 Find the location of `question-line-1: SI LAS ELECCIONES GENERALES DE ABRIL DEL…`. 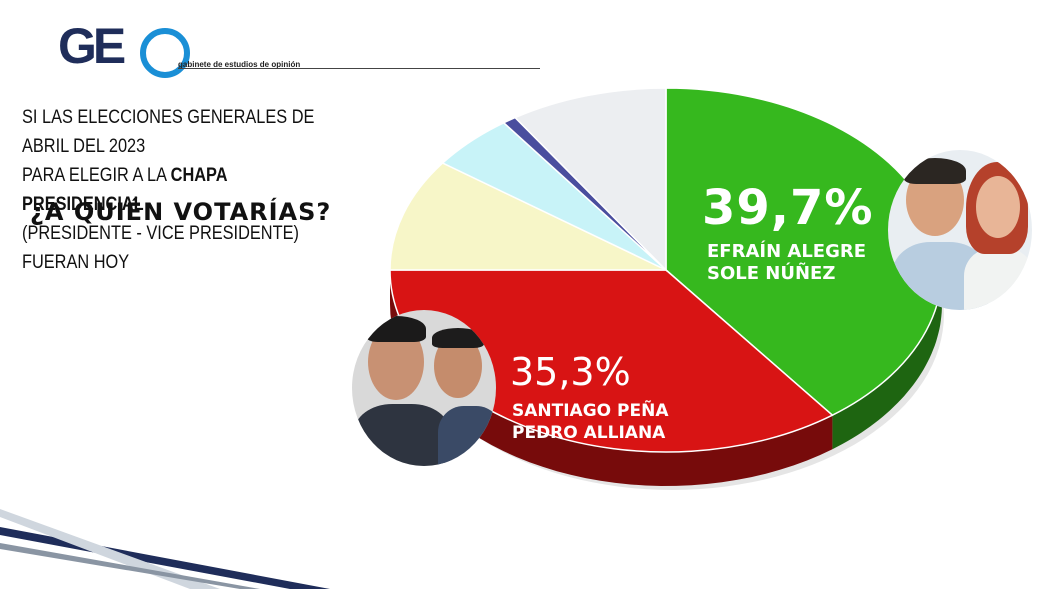

question-line-1: SI LAS ELECCIONES GENERALES DE ABRIL DEL… is located at coordinates (168, 132).